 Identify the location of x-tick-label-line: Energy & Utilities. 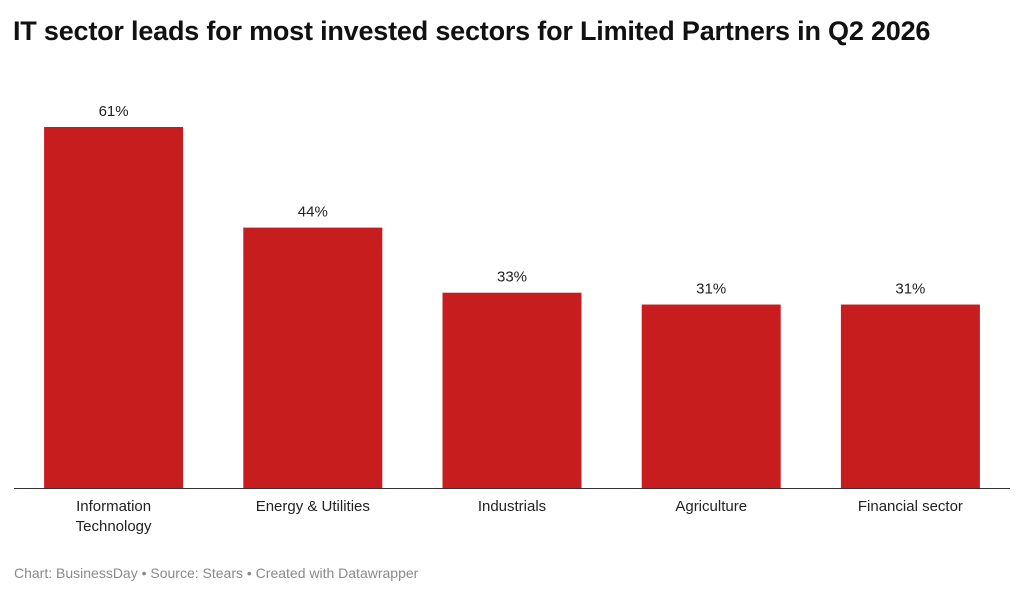
(313, 506).